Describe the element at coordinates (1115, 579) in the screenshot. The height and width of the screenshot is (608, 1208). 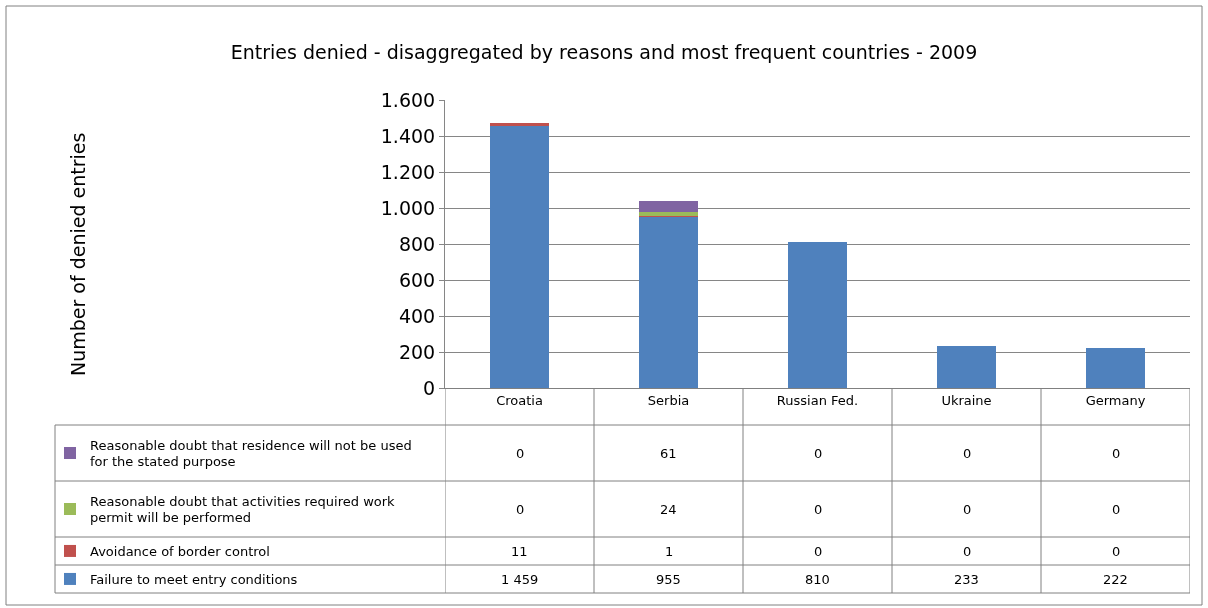
I see `data-label: 222` at that location.